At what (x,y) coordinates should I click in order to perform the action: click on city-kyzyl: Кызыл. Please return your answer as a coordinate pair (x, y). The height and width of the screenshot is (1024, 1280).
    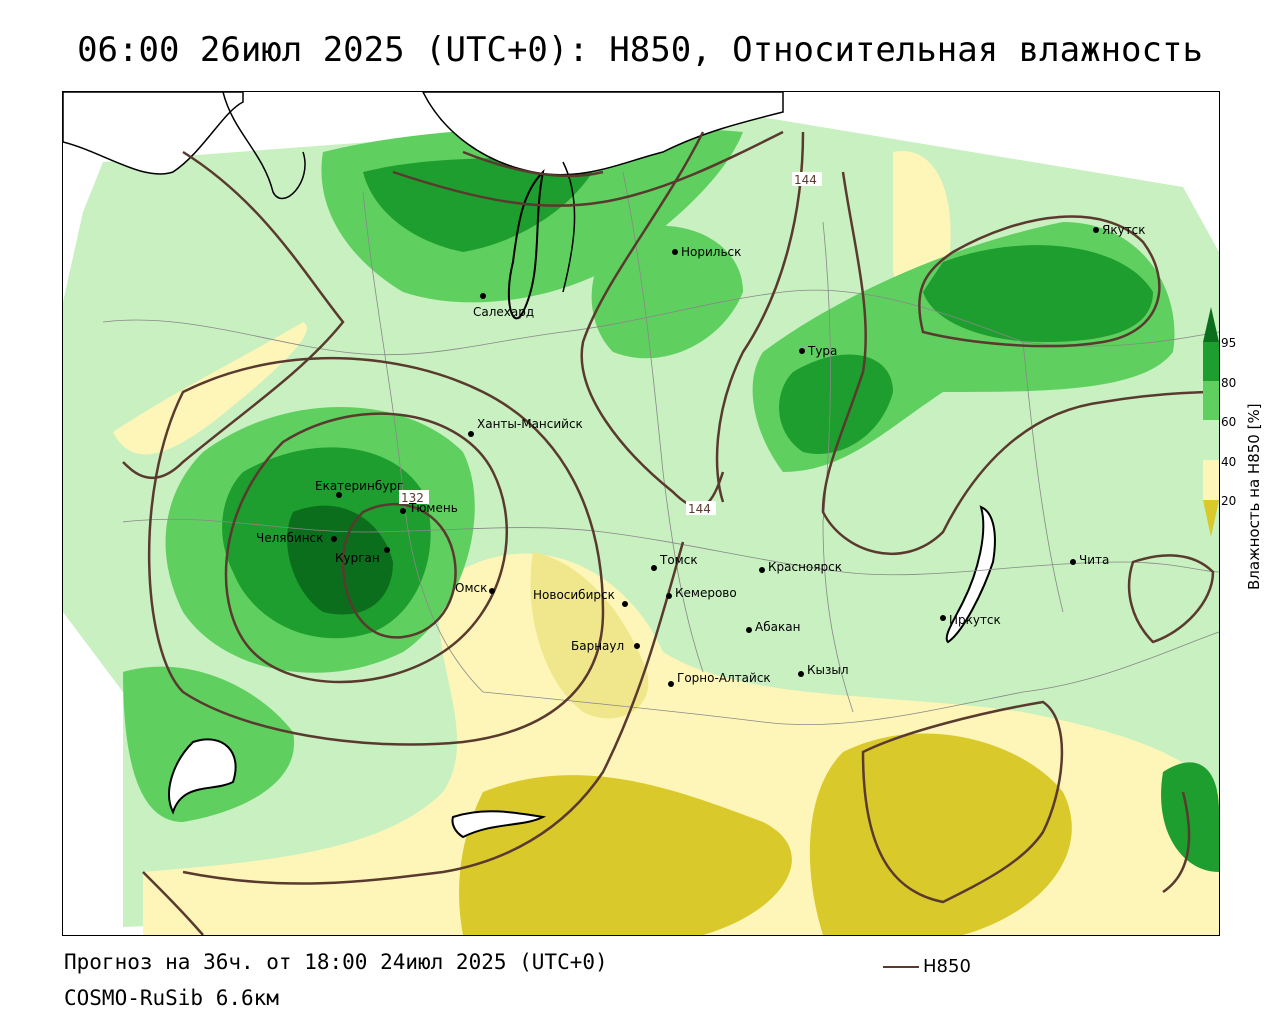
    Looking at the image, I should click on (828, 670).